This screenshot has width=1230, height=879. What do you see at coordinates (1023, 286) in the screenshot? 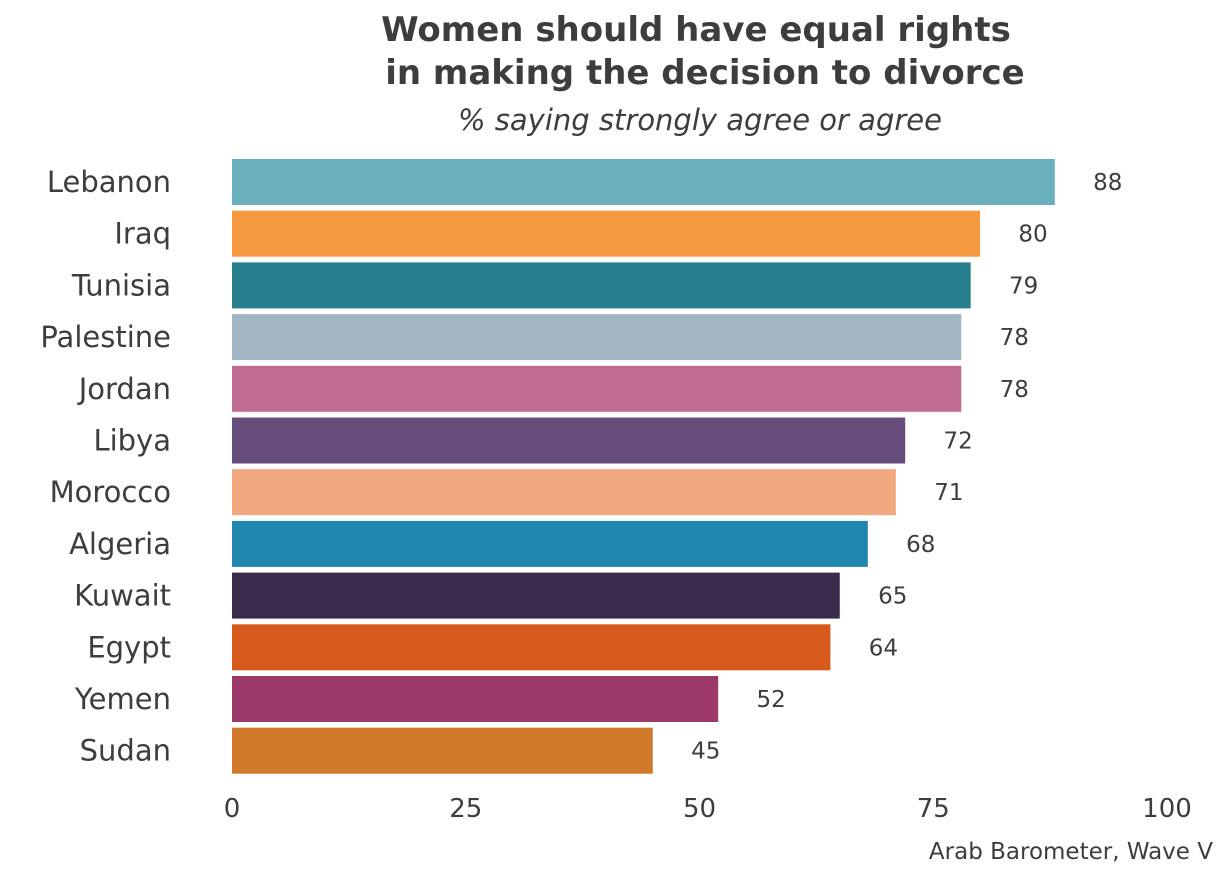
I see `value-label-tunisia: 79` at bounding box center [1023, 286].